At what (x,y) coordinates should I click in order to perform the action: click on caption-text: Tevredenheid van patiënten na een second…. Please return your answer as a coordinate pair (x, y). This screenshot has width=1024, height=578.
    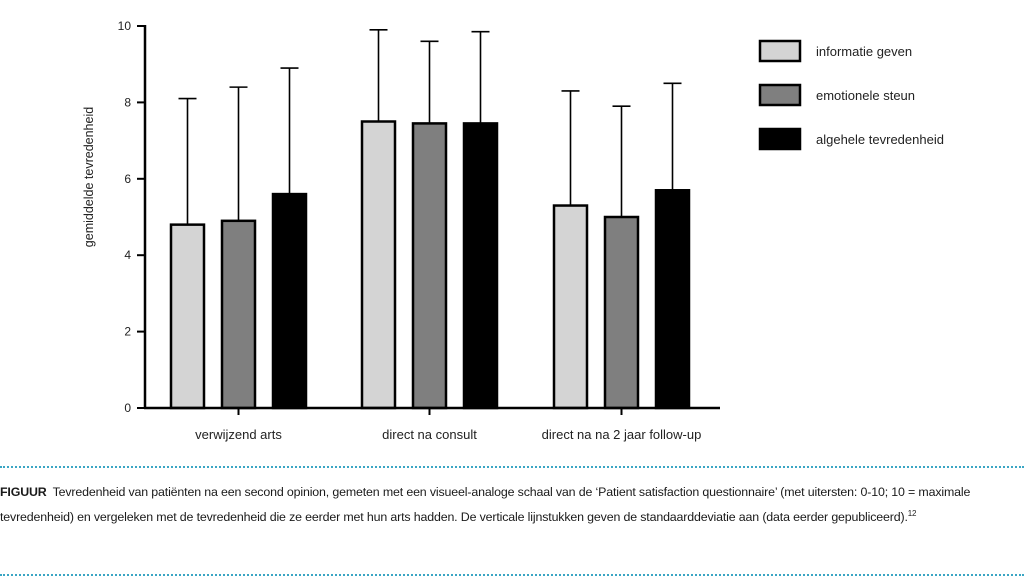
    Looking at the image, I should click on (485, 504).